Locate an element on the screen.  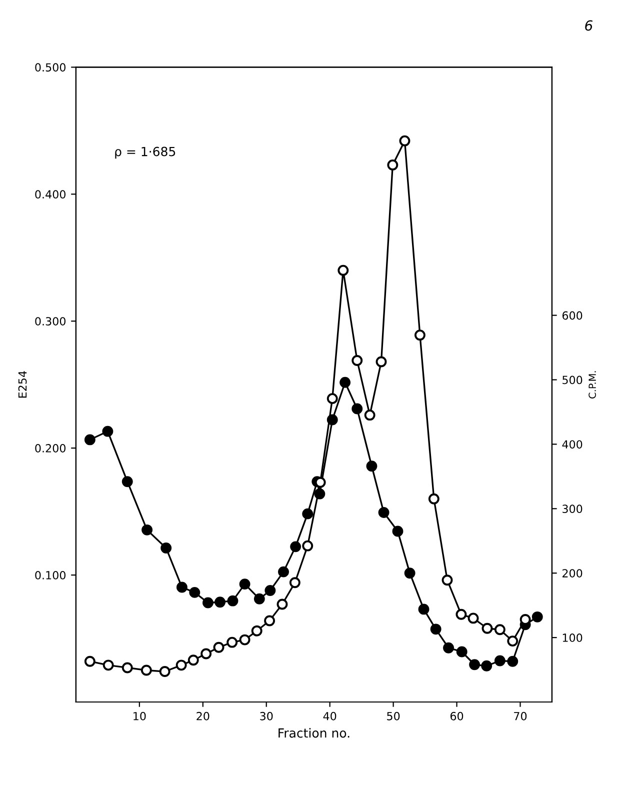
x-tick-label: 70 is located at coordinates (520, 716).